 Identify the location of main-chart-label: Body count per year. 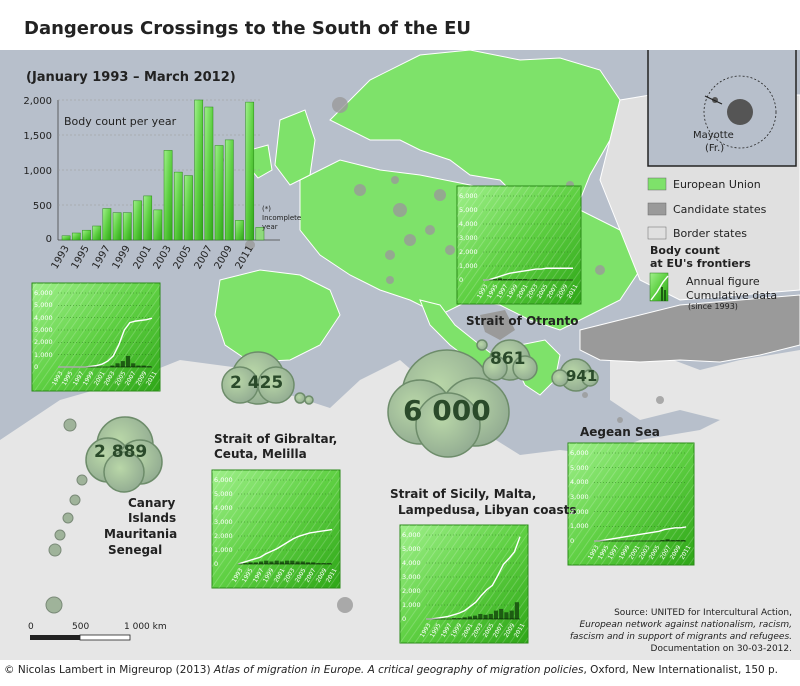
(120, 121).